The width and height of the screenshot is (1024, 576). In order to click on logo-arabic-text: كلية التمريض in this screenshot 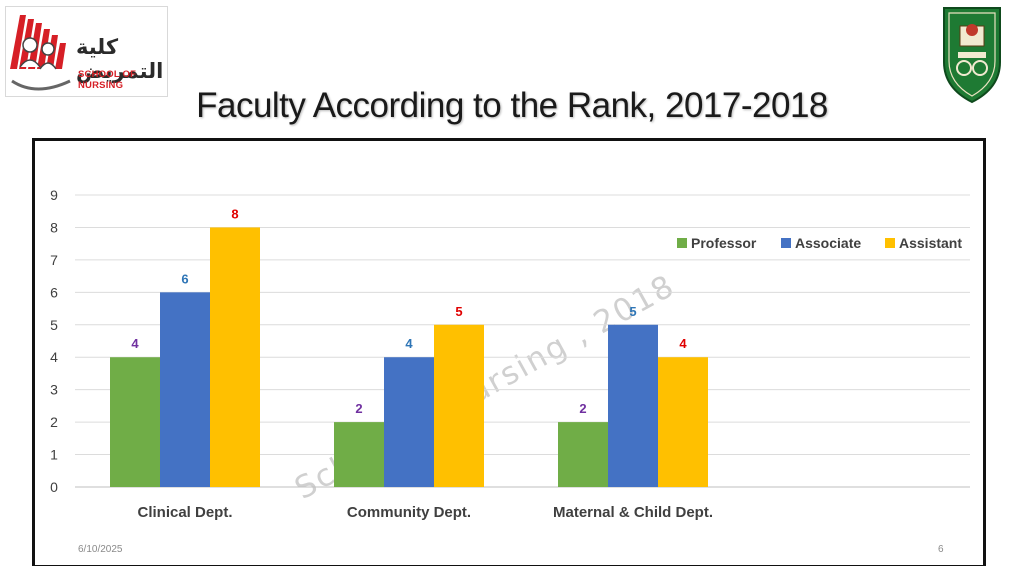, I will do `click(120, 59)`.